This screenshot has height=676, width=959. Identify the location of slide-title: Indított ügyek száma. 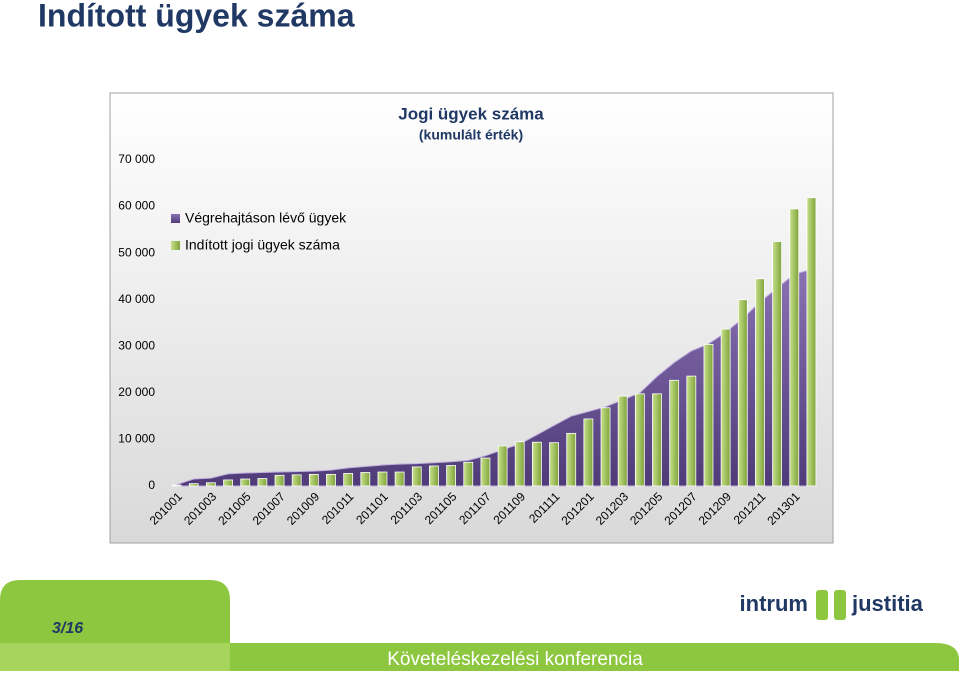
(196, 16).